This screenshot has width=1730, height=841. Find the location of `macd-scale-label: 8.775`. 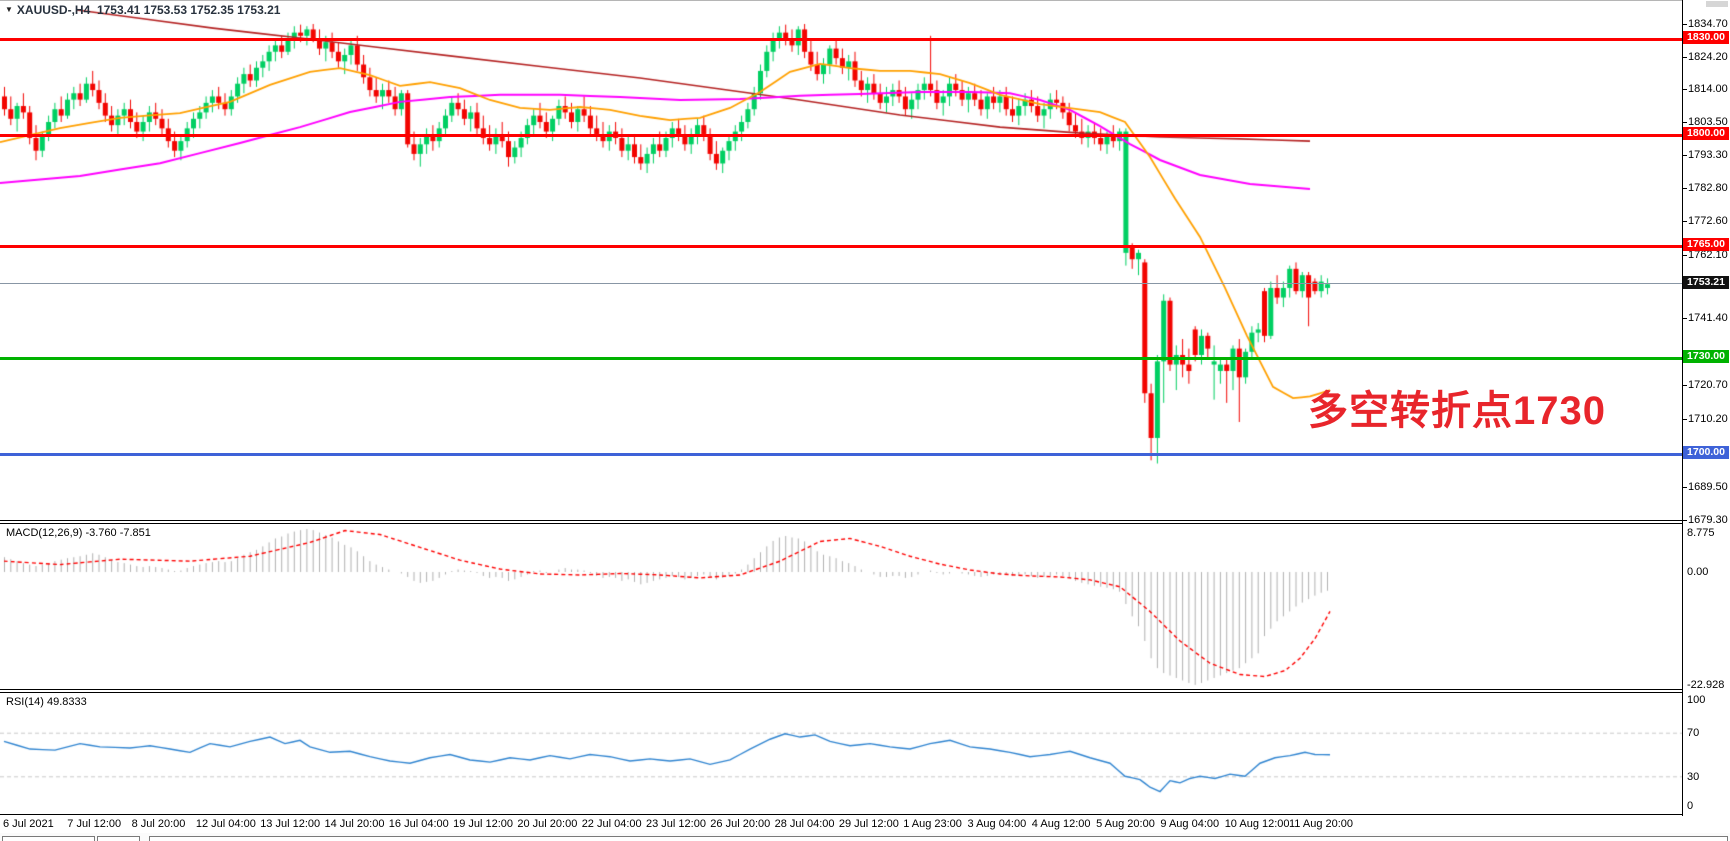

macd-scale-label: 8.775 is located at coordinates (1701, 533).